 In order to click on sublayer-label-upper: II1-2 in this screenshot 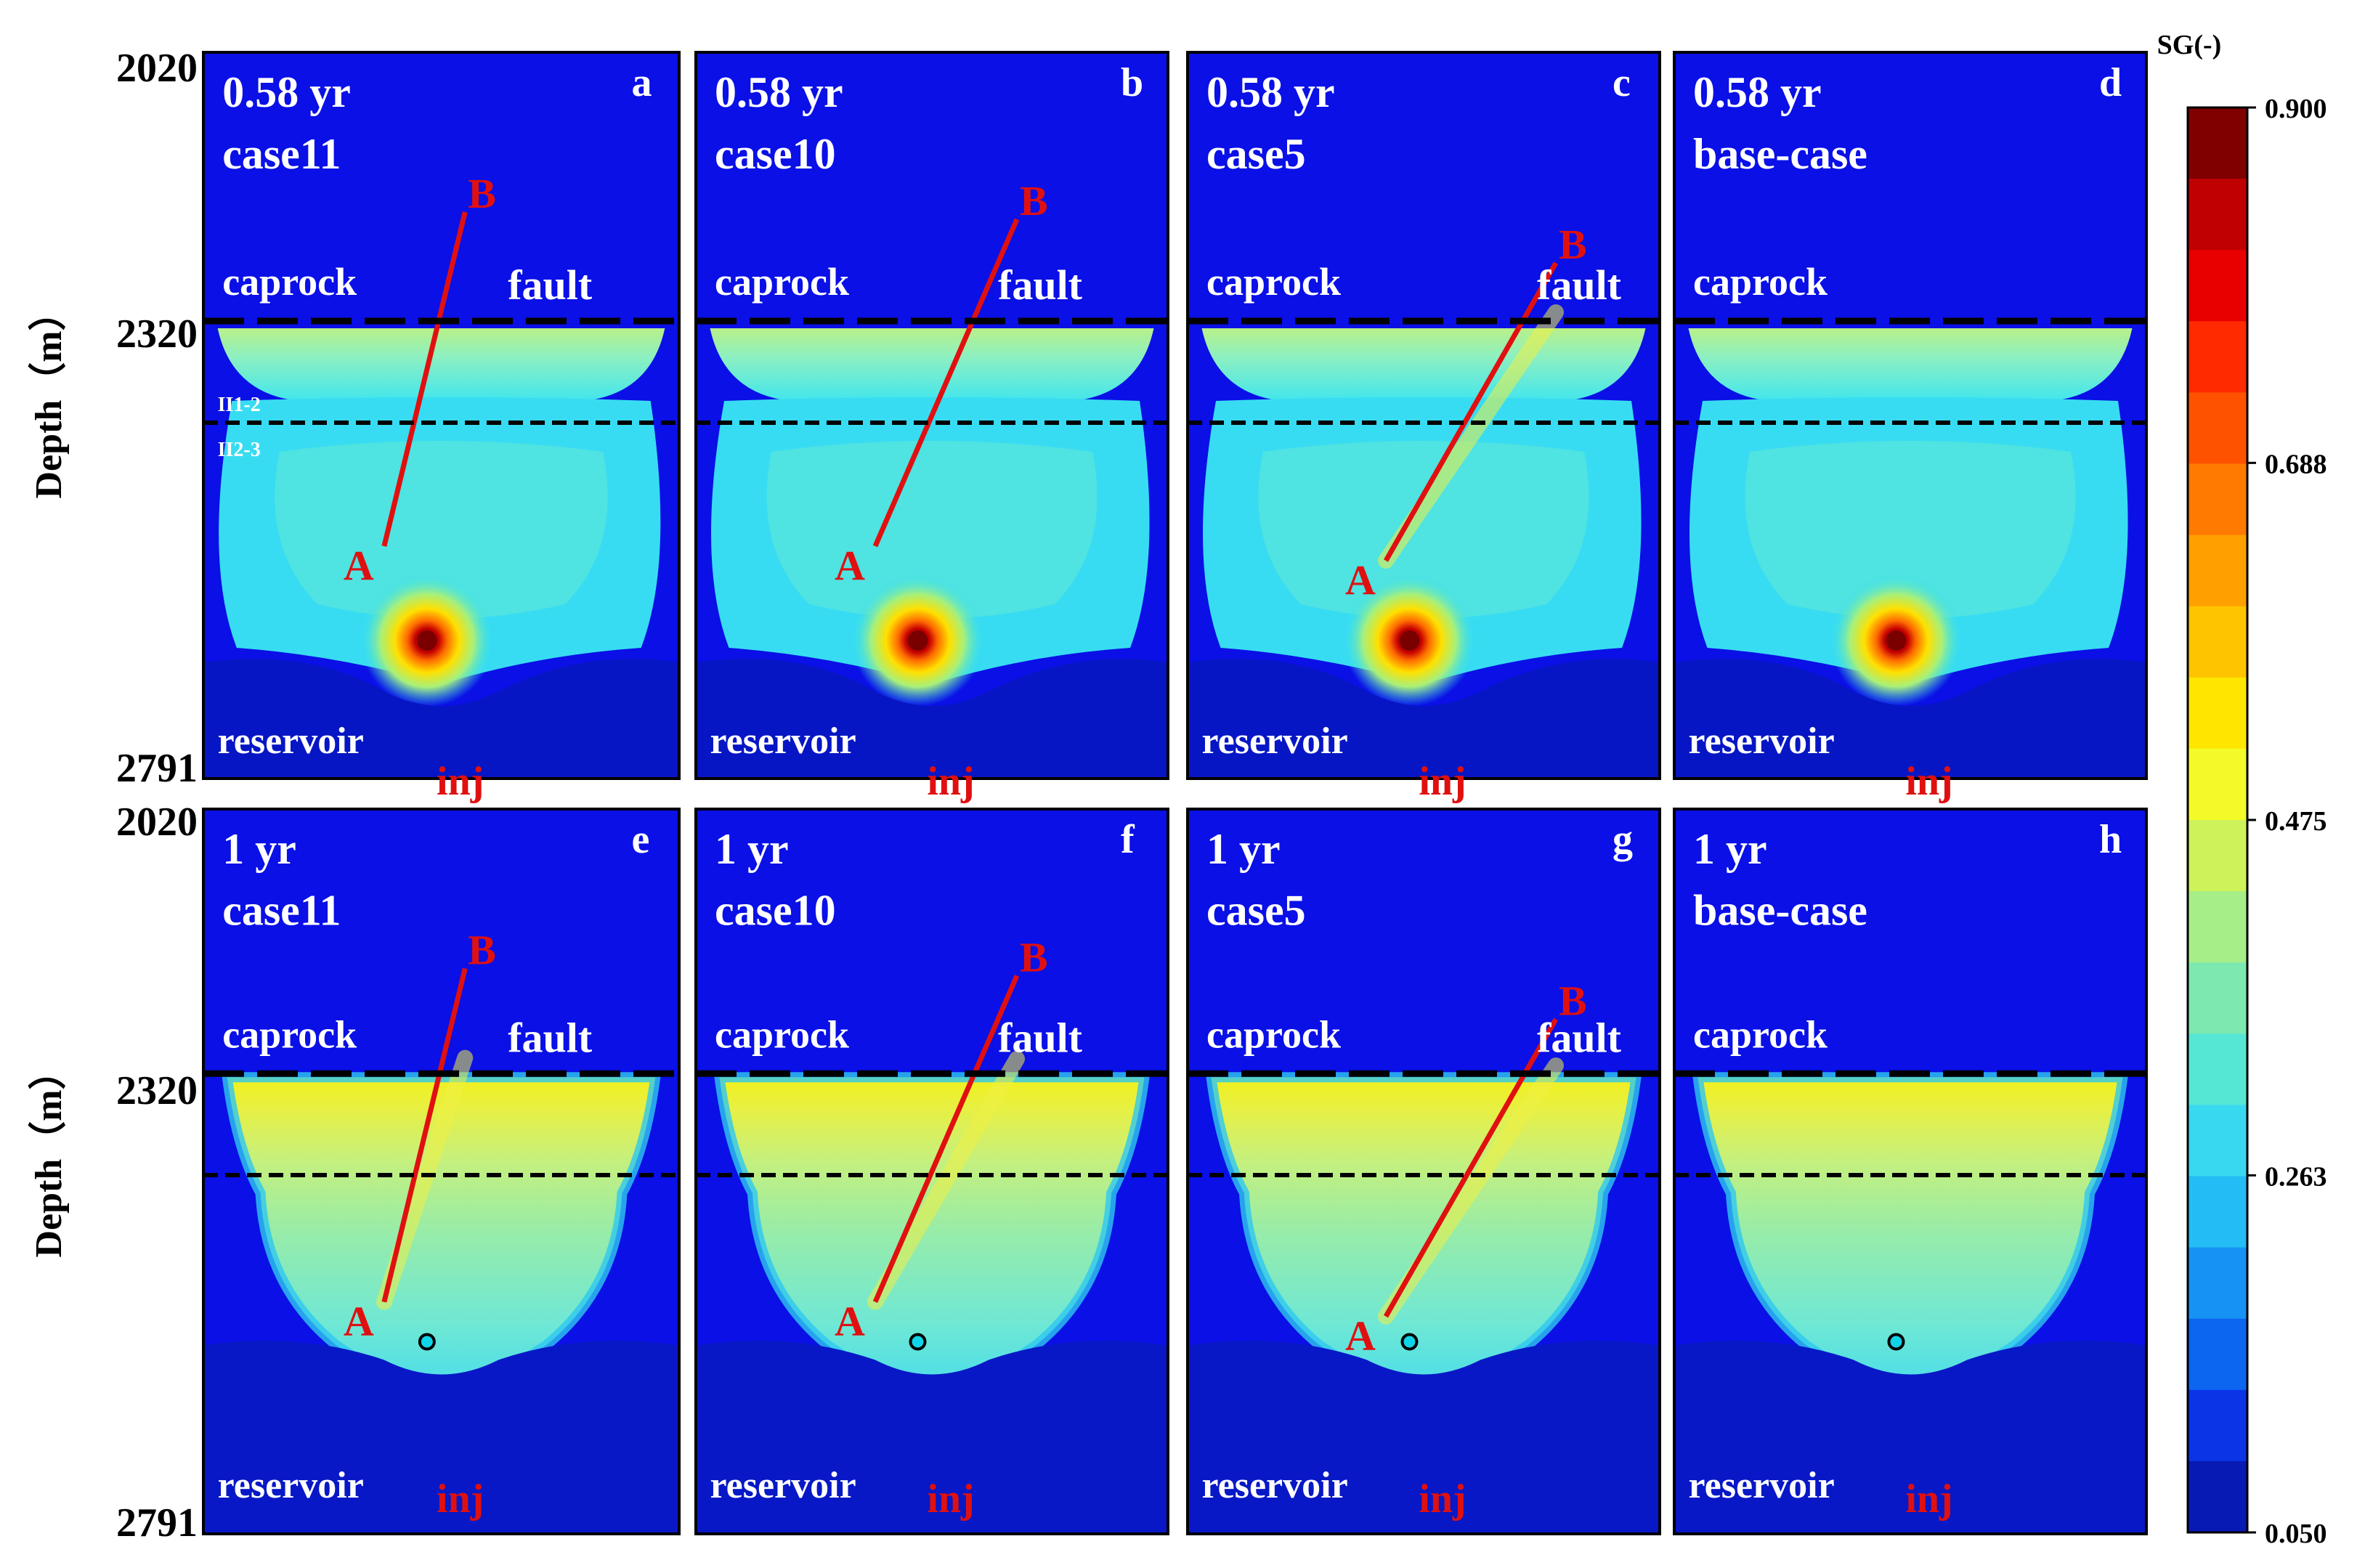, I will do `click(239, 405)`.